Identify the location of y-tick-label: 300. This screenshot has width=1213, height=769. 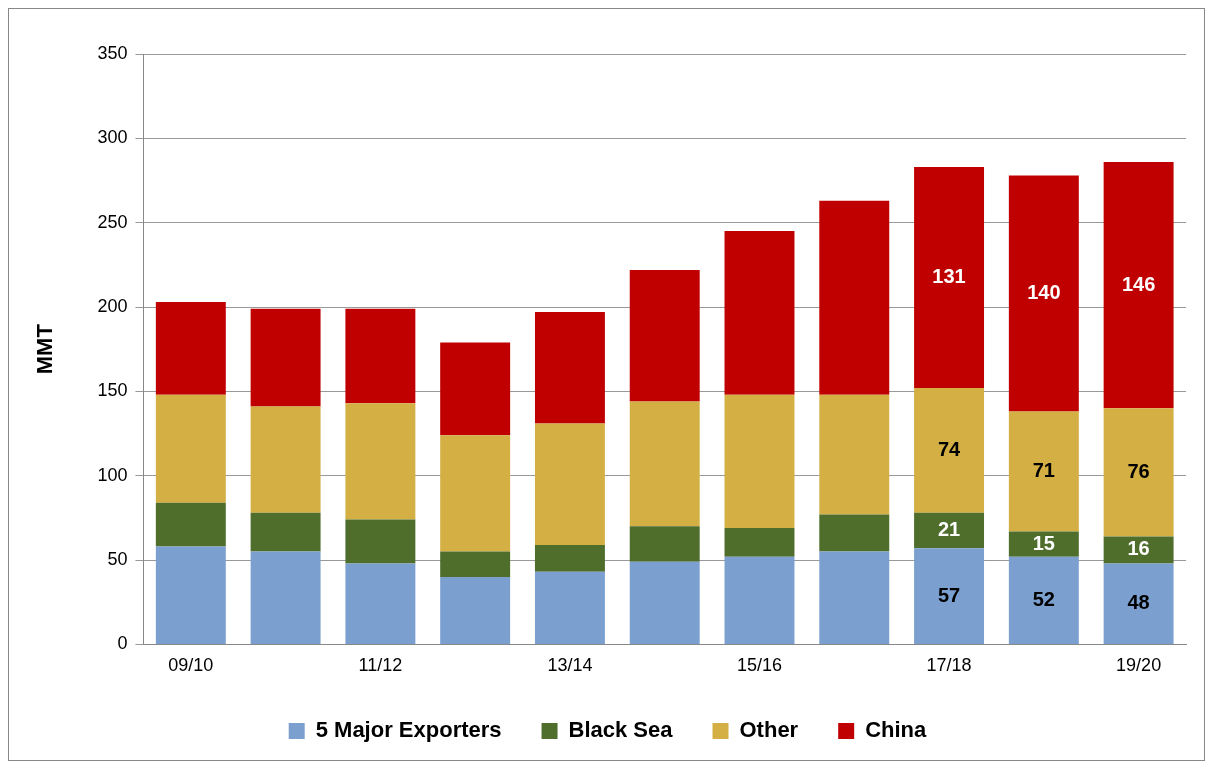
(112, 137).